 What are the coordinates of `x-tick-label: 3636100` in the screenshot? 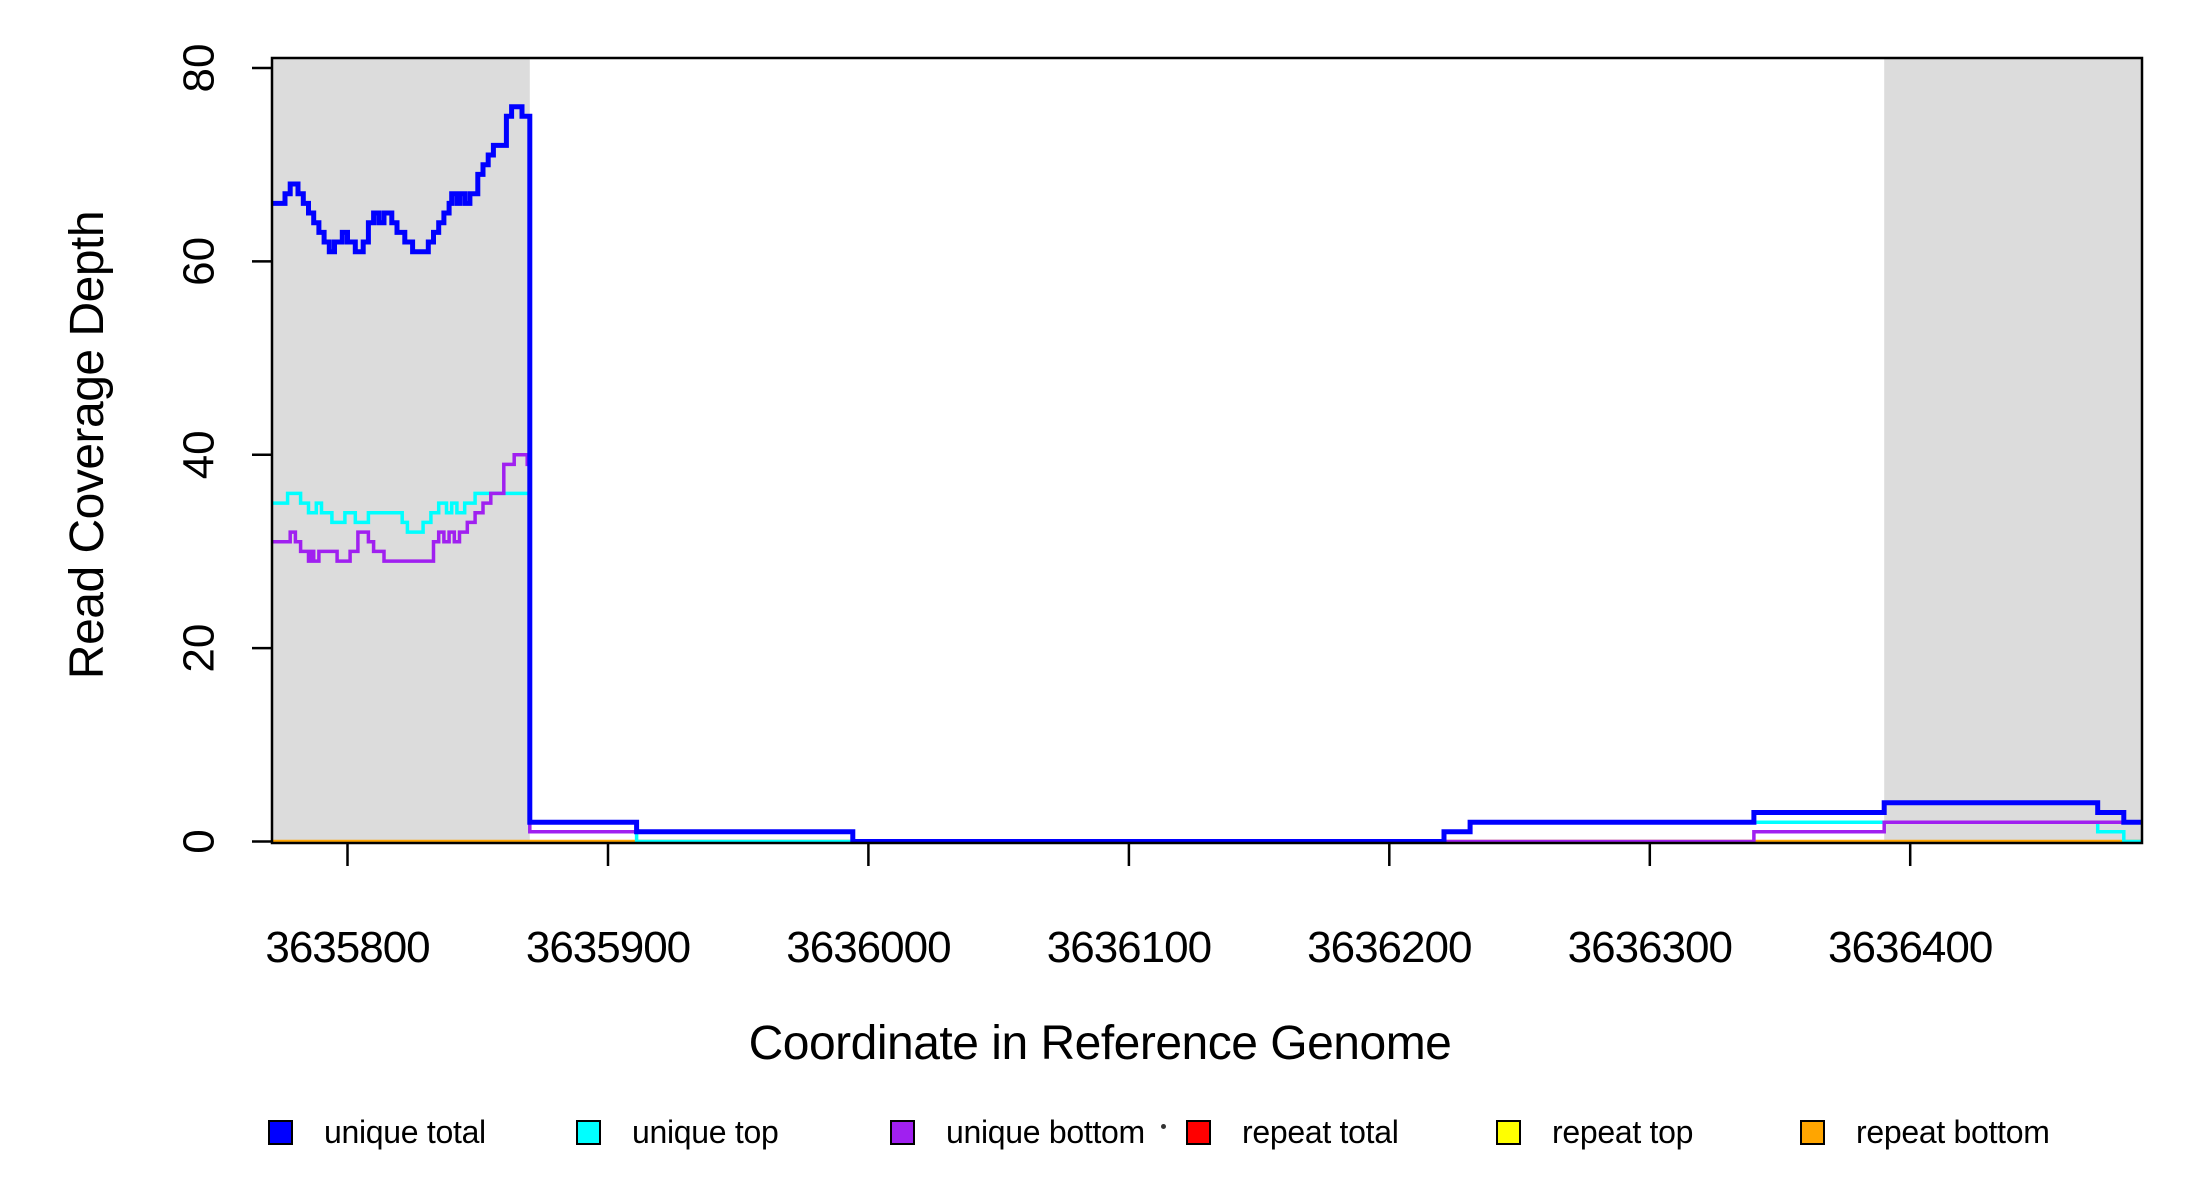 It's located at (1129, 947).